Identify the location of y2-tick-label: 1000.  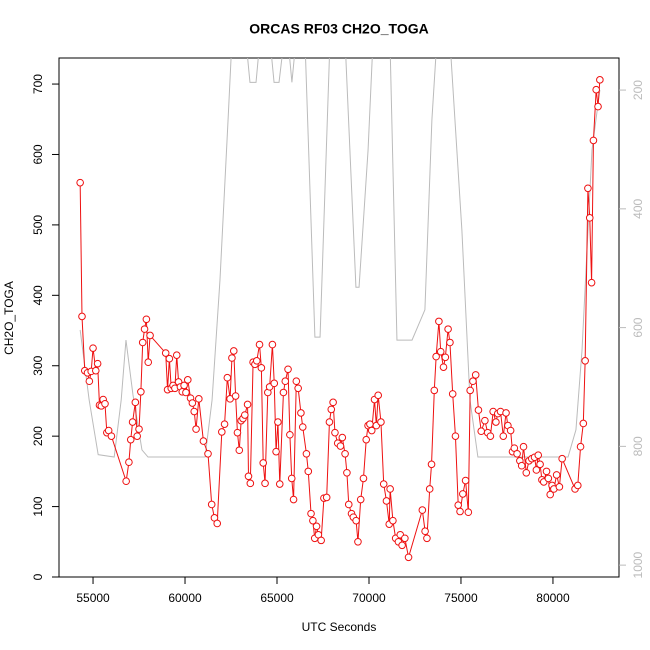
(638, 564).